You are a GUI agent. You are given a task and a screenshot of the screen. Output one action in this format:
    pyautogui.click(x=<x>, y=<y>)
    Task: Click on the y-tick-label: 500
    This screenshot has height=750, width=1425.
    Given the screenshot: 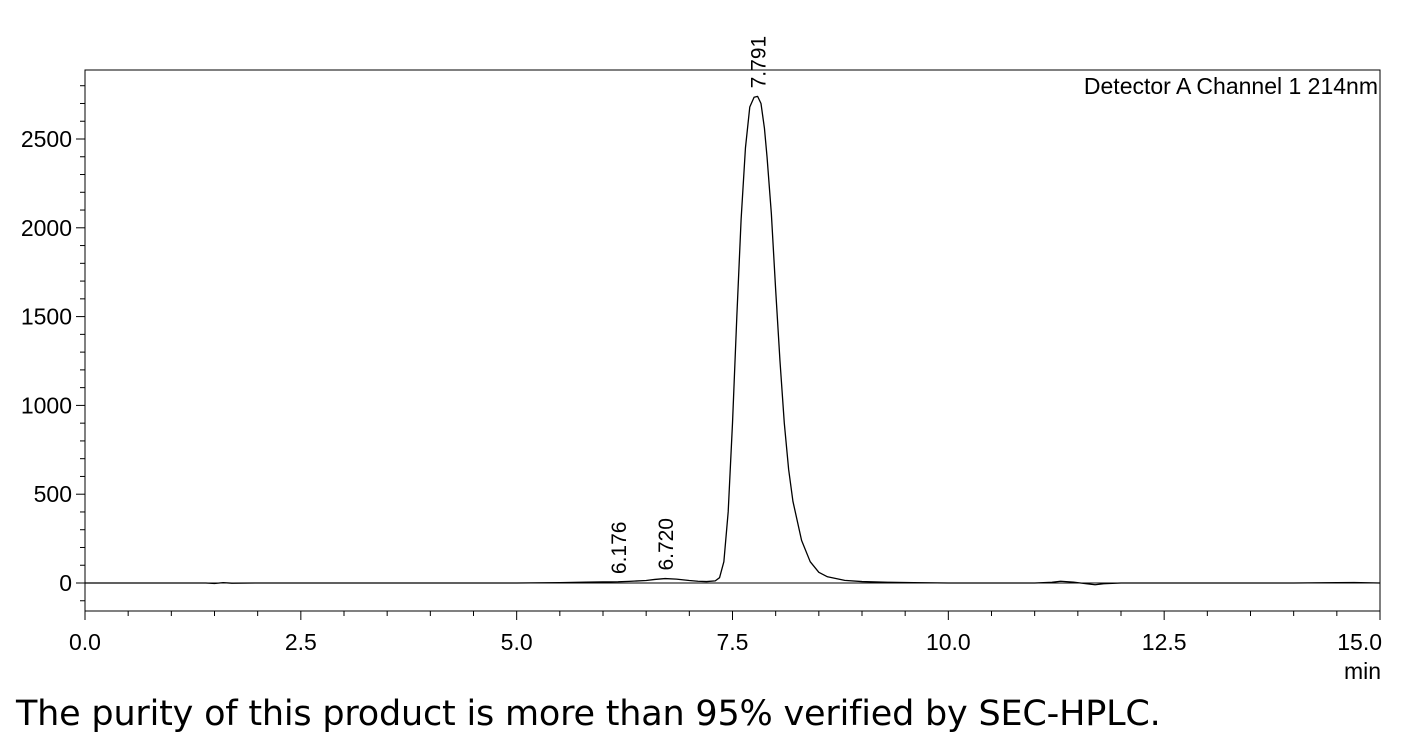 What is the action you would take?
    pyautogui.click(x=53, y=494)
    